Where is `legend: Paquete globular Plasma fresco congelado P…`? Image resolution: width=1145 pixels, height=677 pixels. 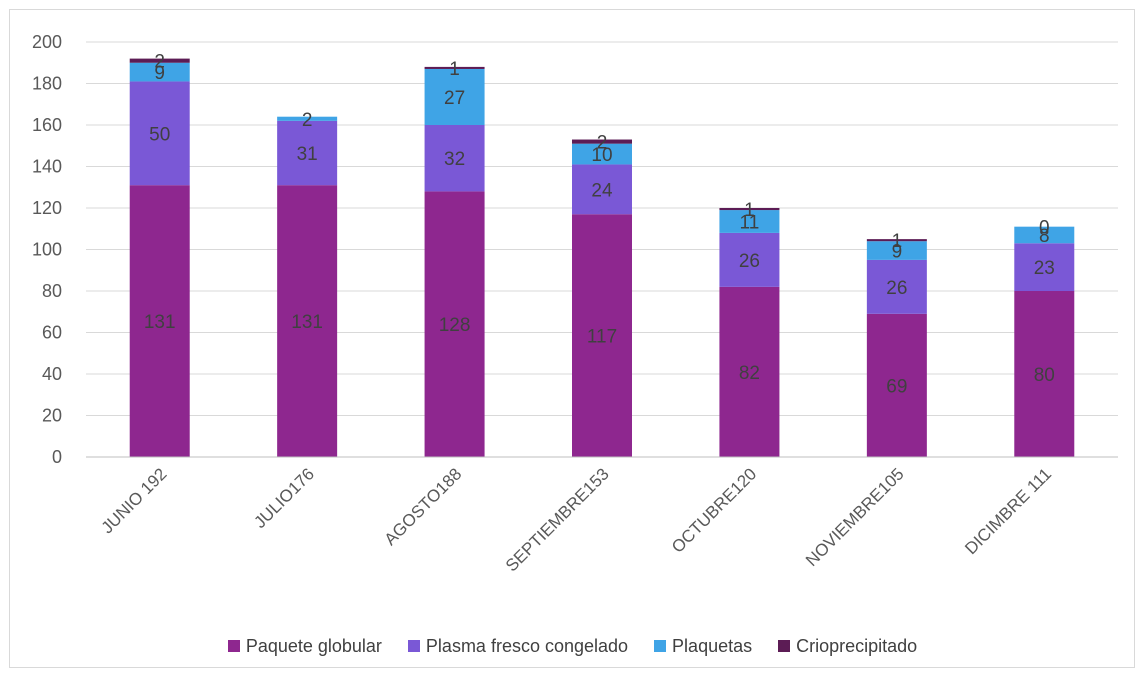 legend: Paquete globular Plasma fresco congelado P… is located at coordinates (572, 646).